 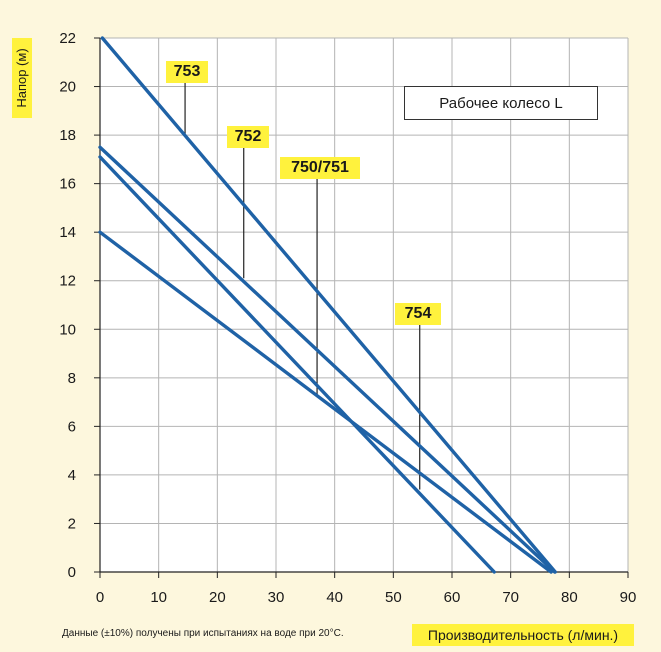 I want to click on y-tick-label: 16, so click(x=67, y=184).